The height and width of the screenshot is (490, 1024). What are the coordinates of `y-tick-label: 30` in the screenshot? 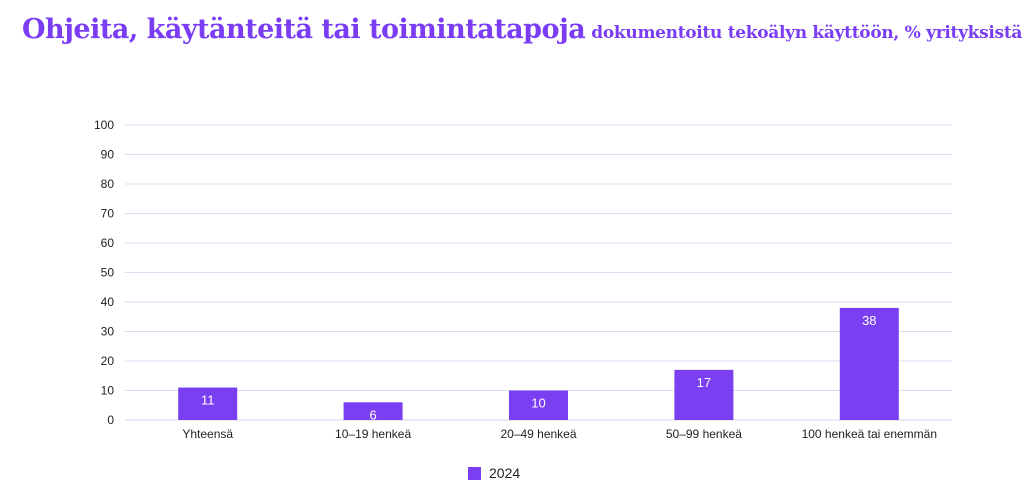 It's located at (108, 332).